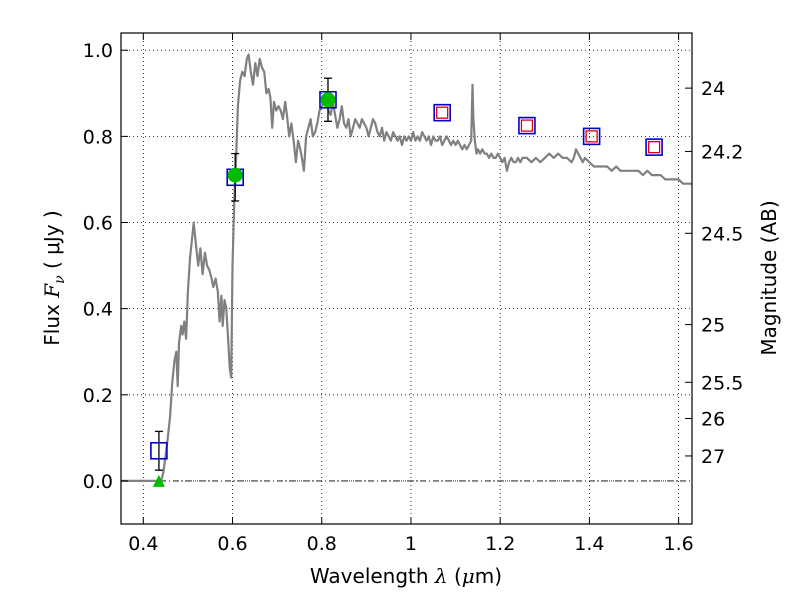  I want to click on x-tick-label: 1.4, so click(589, 544).